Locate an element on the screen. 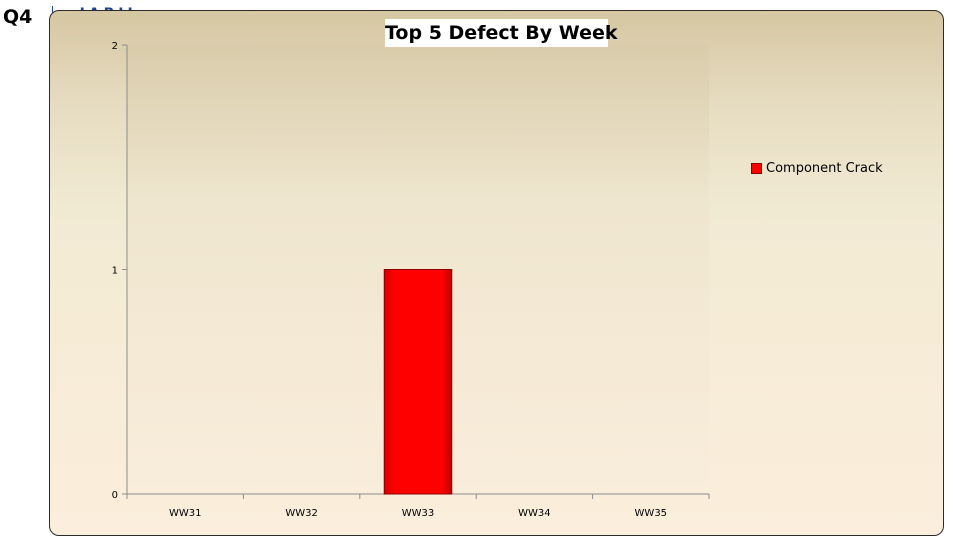 The height and width of the screenshot is (543, 953). x-tick-label: WW33 is located at coordinates (418, 513).